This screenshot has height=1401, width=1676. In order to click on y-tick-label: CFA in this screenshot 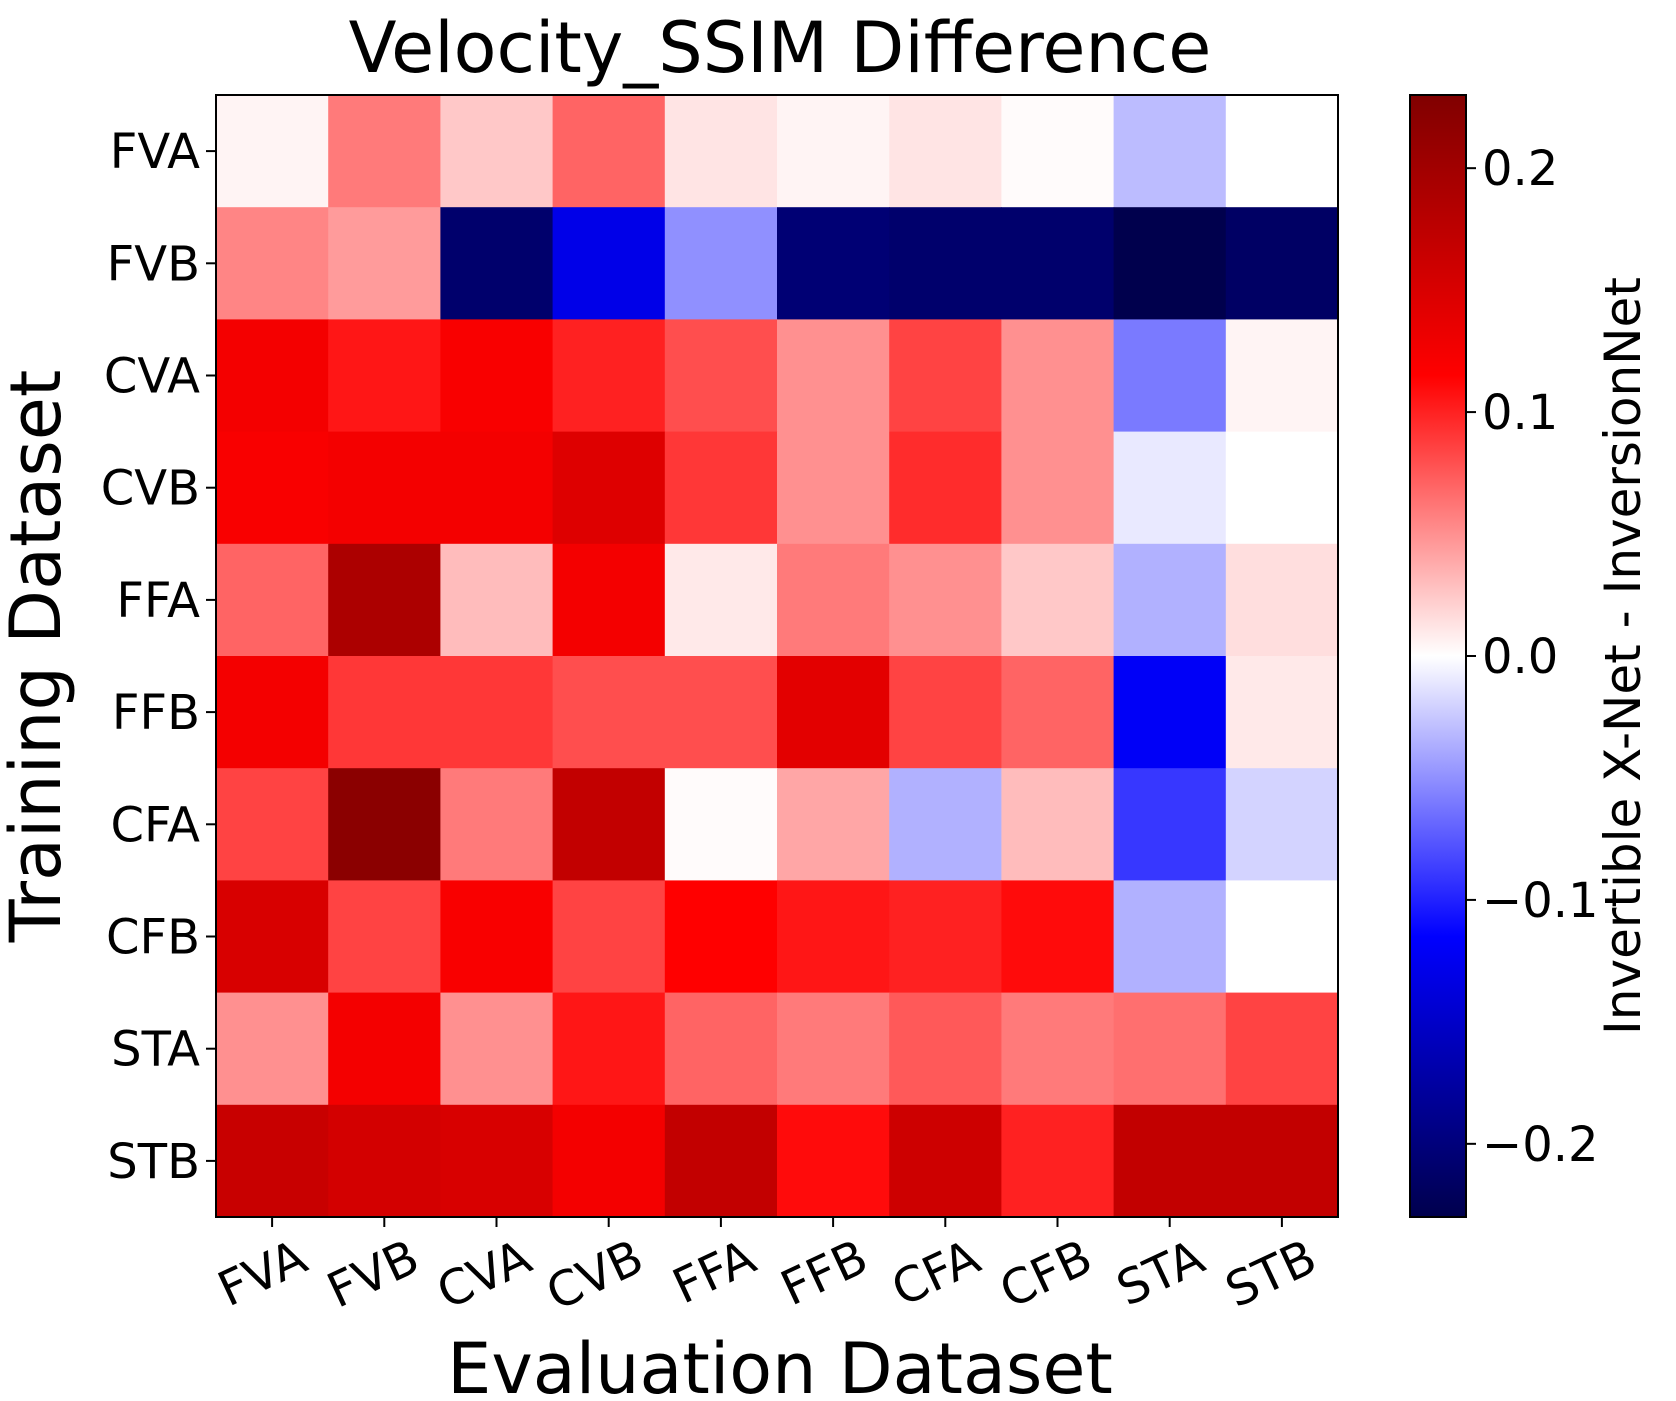, I will do `click(155, 825)`.